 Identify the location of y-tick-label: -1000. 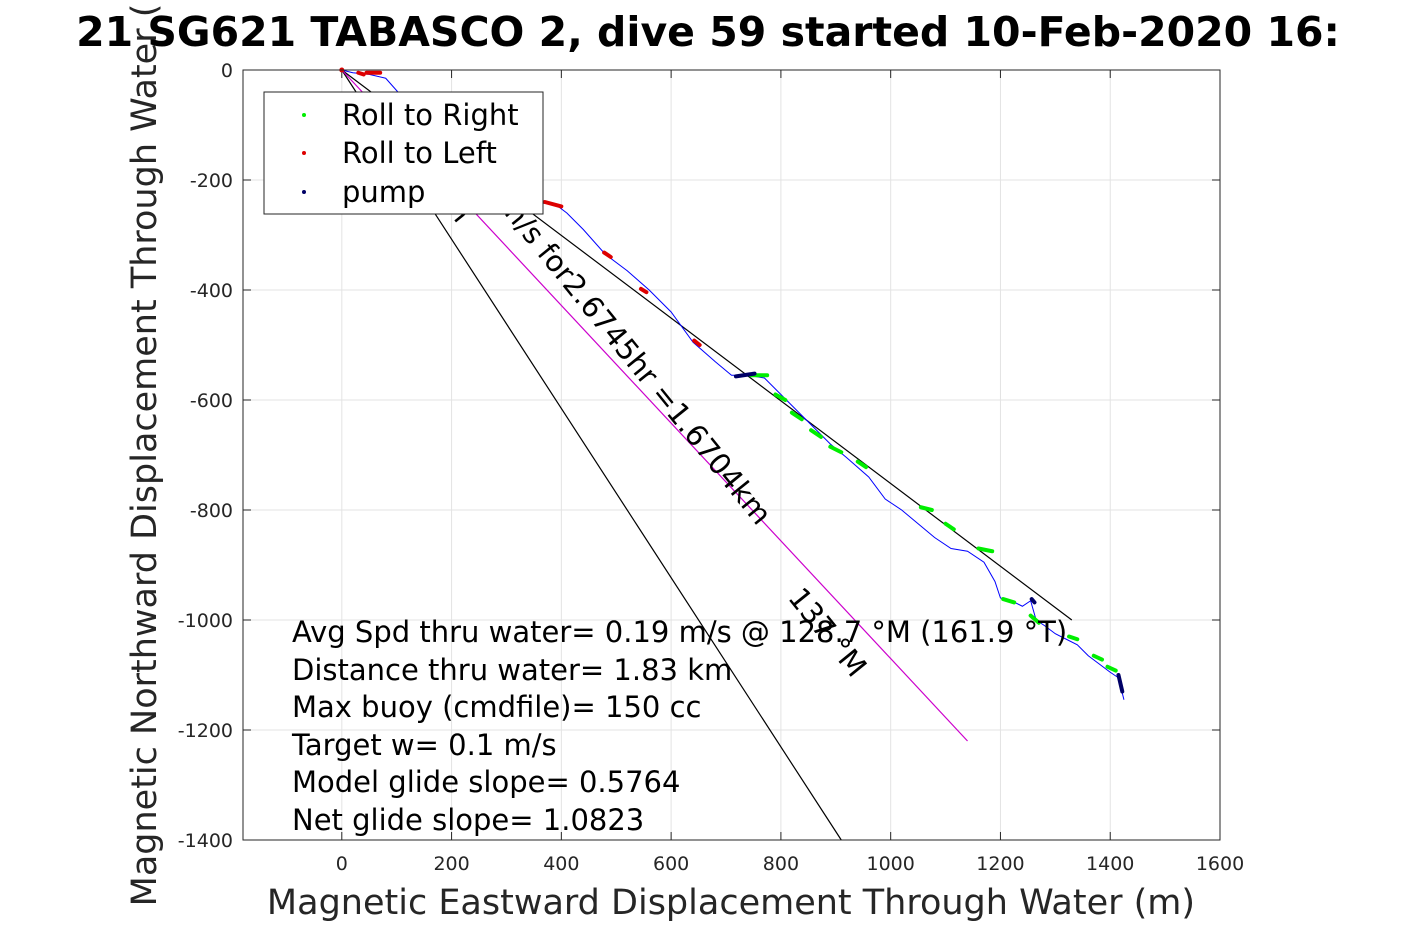
(205, 621).